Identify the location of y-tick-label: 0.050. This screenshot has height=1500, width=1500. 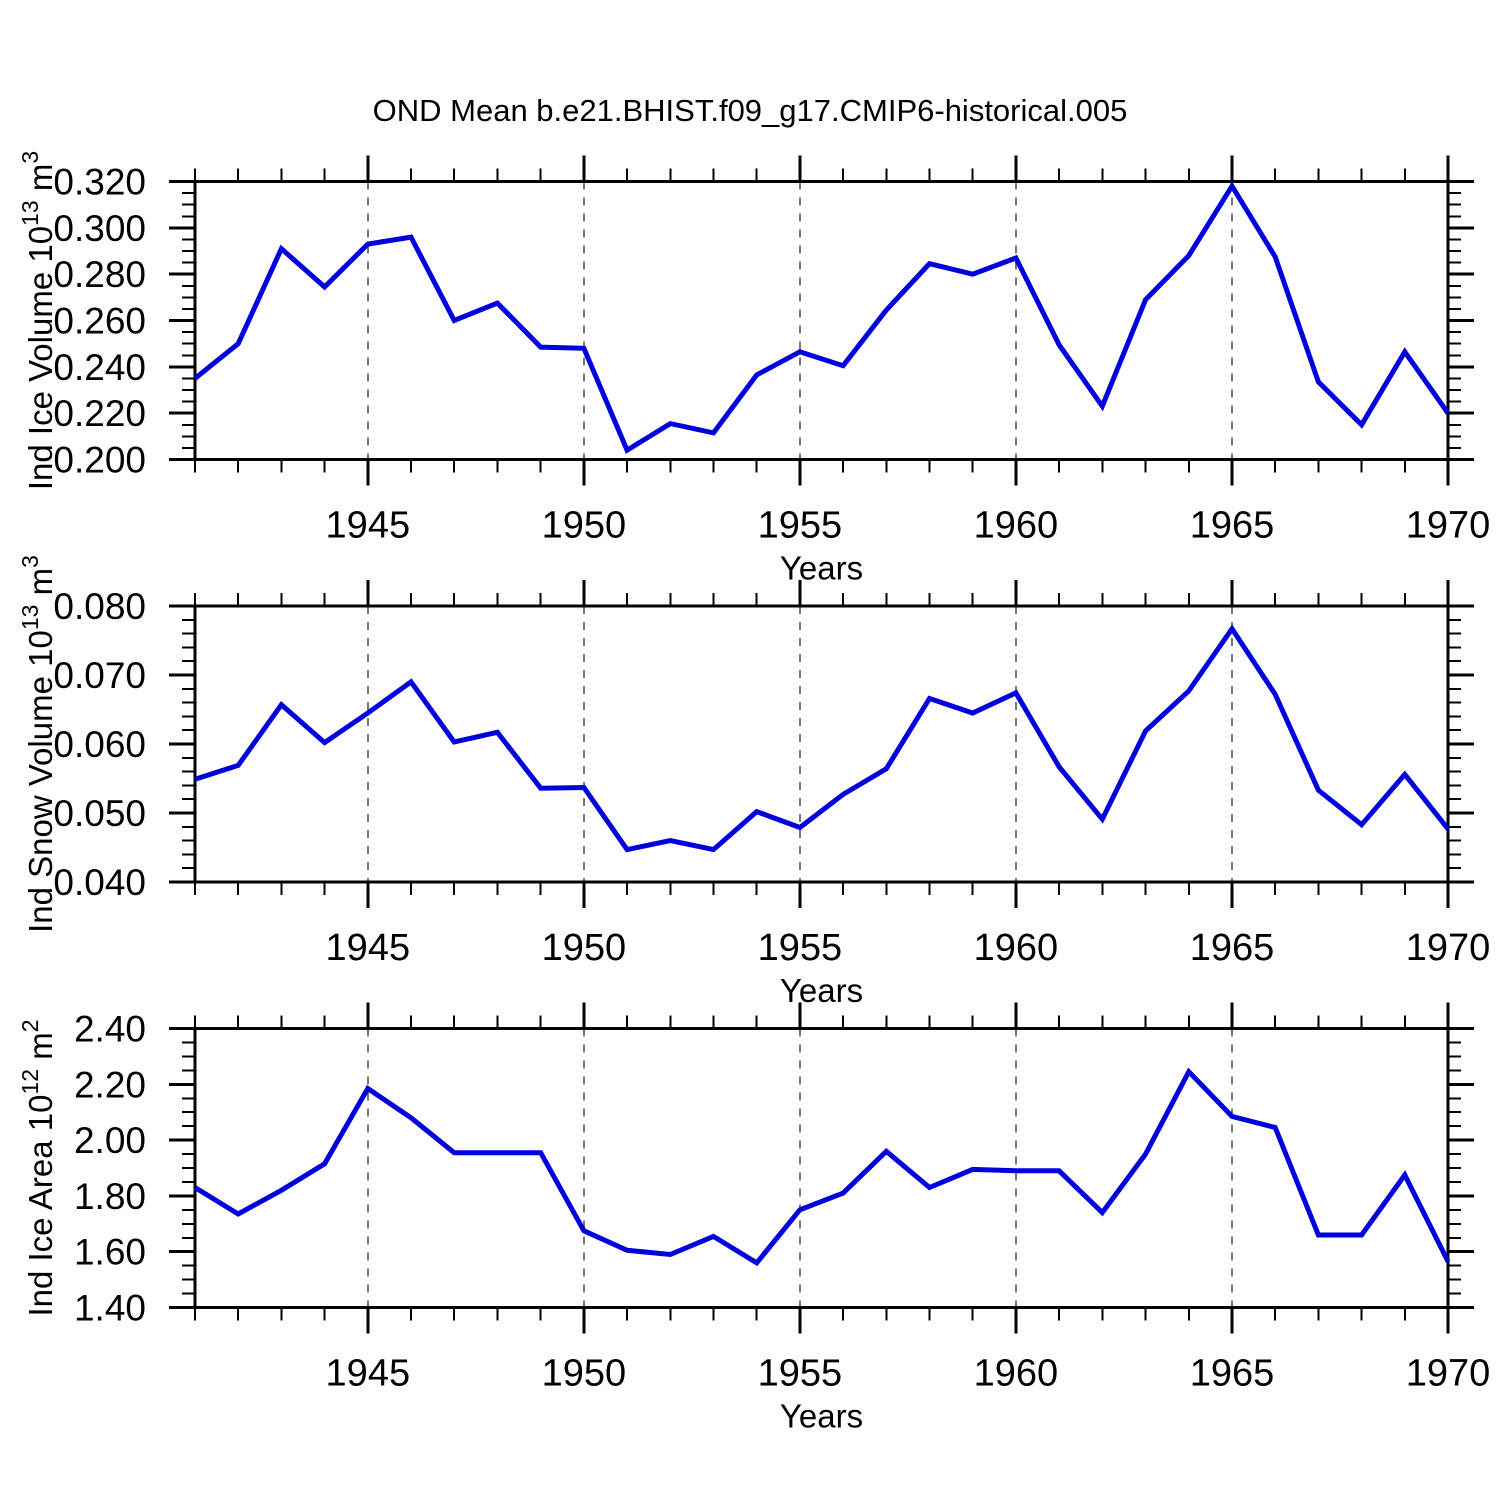
(99, 813).